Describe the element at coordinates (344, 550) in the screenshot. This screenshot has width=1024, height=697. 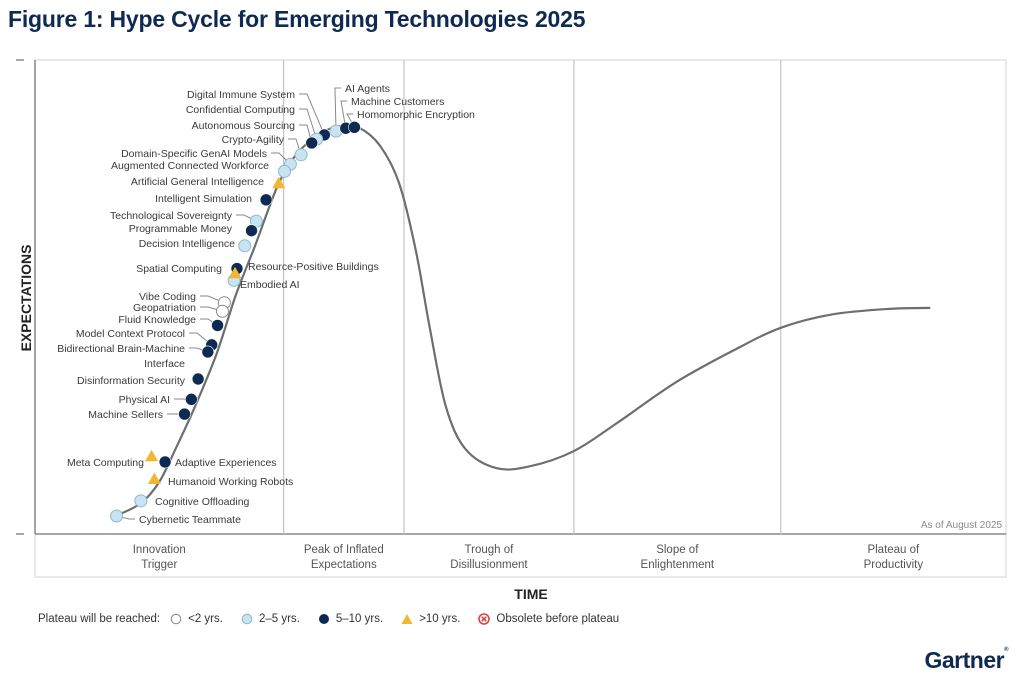
I see `phase-label: Peak of Inflated` at that location.